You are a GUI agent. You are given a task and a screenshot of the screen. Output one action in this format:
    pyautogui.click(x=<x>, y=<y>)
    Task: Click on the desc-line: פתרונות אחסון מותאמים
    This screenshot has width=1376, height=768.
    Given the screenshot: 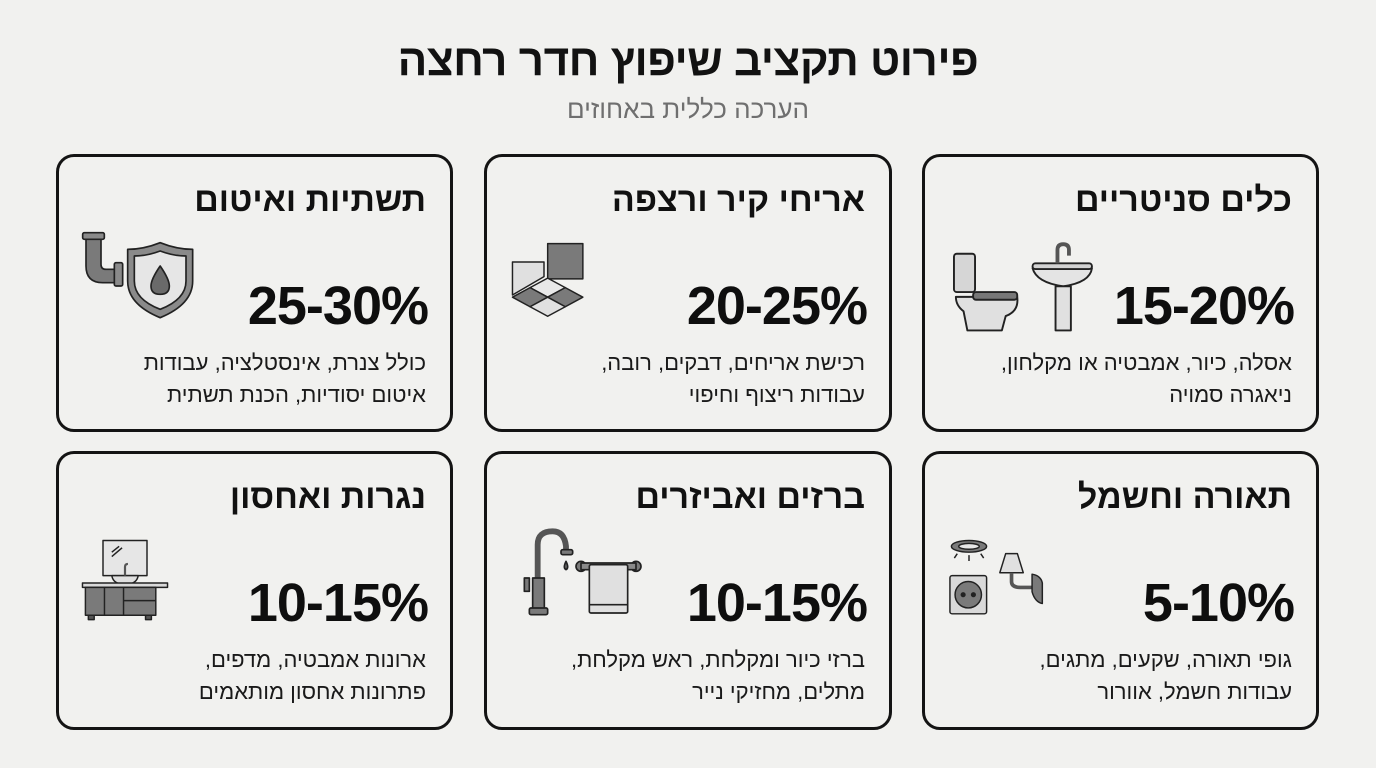 What is the action you would take?
    pyautogui.click(x=312, y=691)
    